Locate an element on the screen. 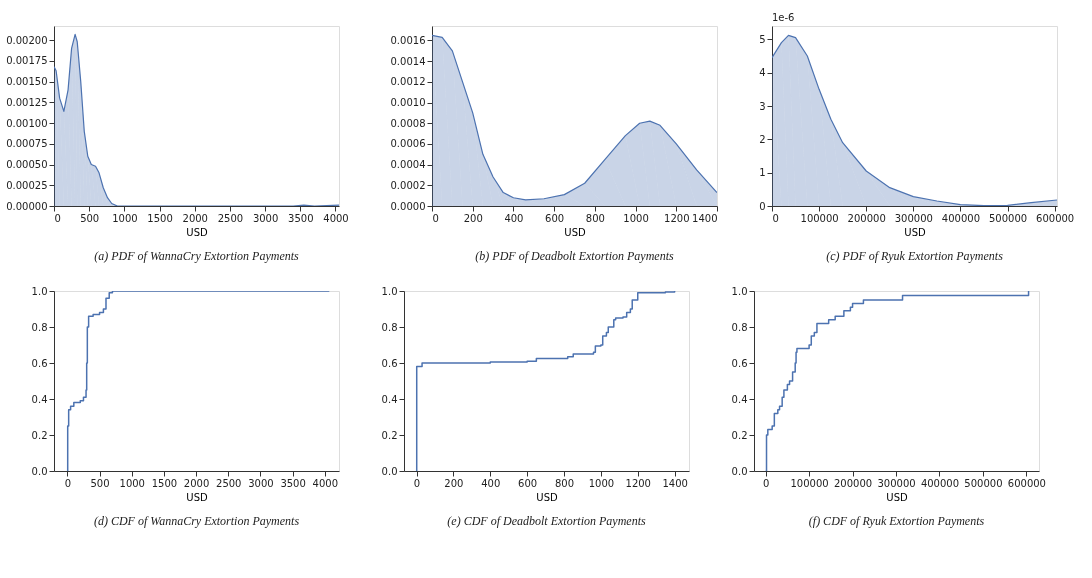 The height and width of the screenshot is (578, 1092). y-tick-label: 0.00000 is located at coordinates (27, 206).